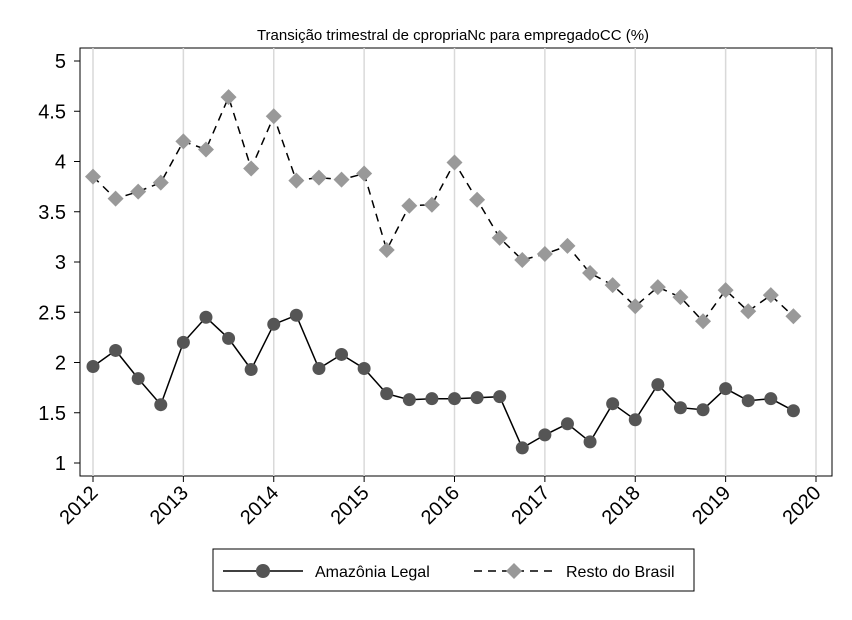 The image size is (852, 620). What do you see at coordinates (60, 163) in the screenshot?
I see `y-tick-label-4: 4` at bounding box center [60, 163].